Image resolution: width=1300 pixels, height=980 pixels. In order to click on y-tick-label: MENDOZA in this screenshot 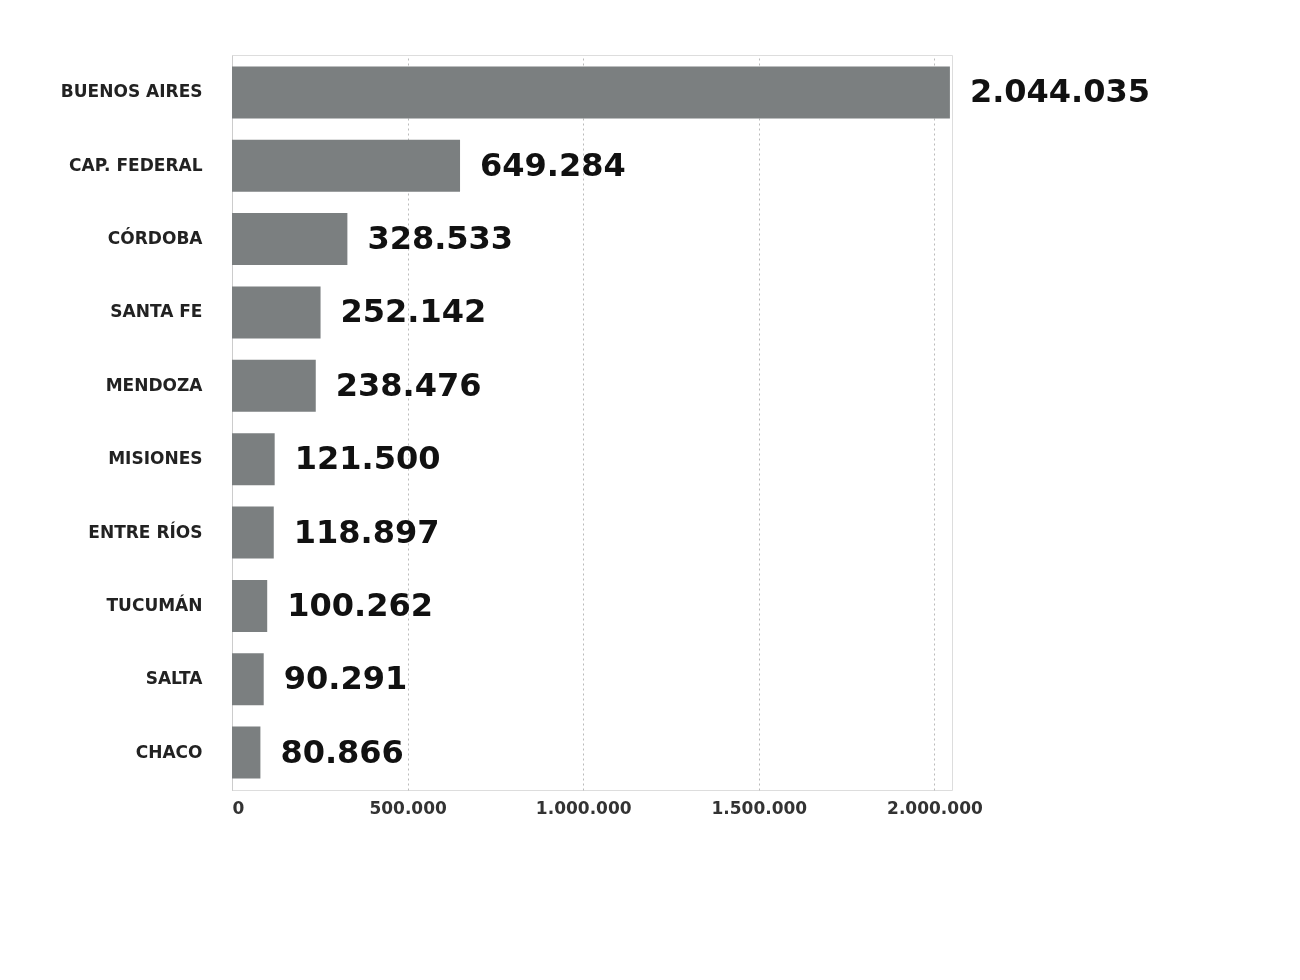, I will do `click(154, 384)`.